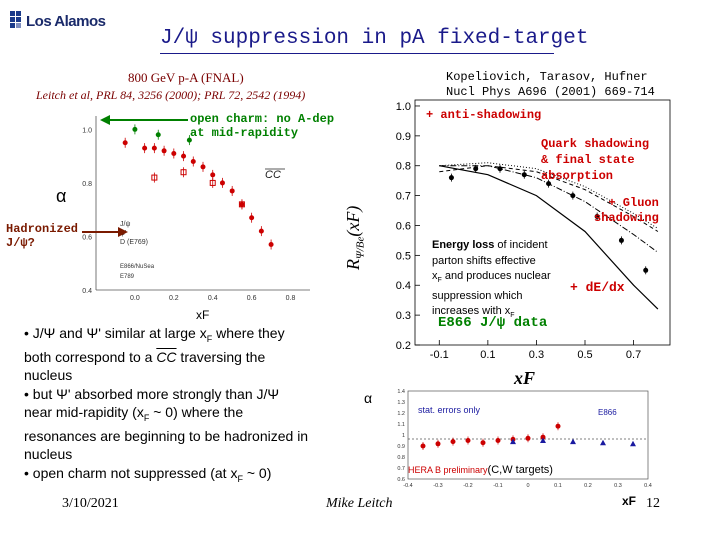 The image size is (720, 540). I want to click on left-ytick-label: 0.4, so click(87, 291).